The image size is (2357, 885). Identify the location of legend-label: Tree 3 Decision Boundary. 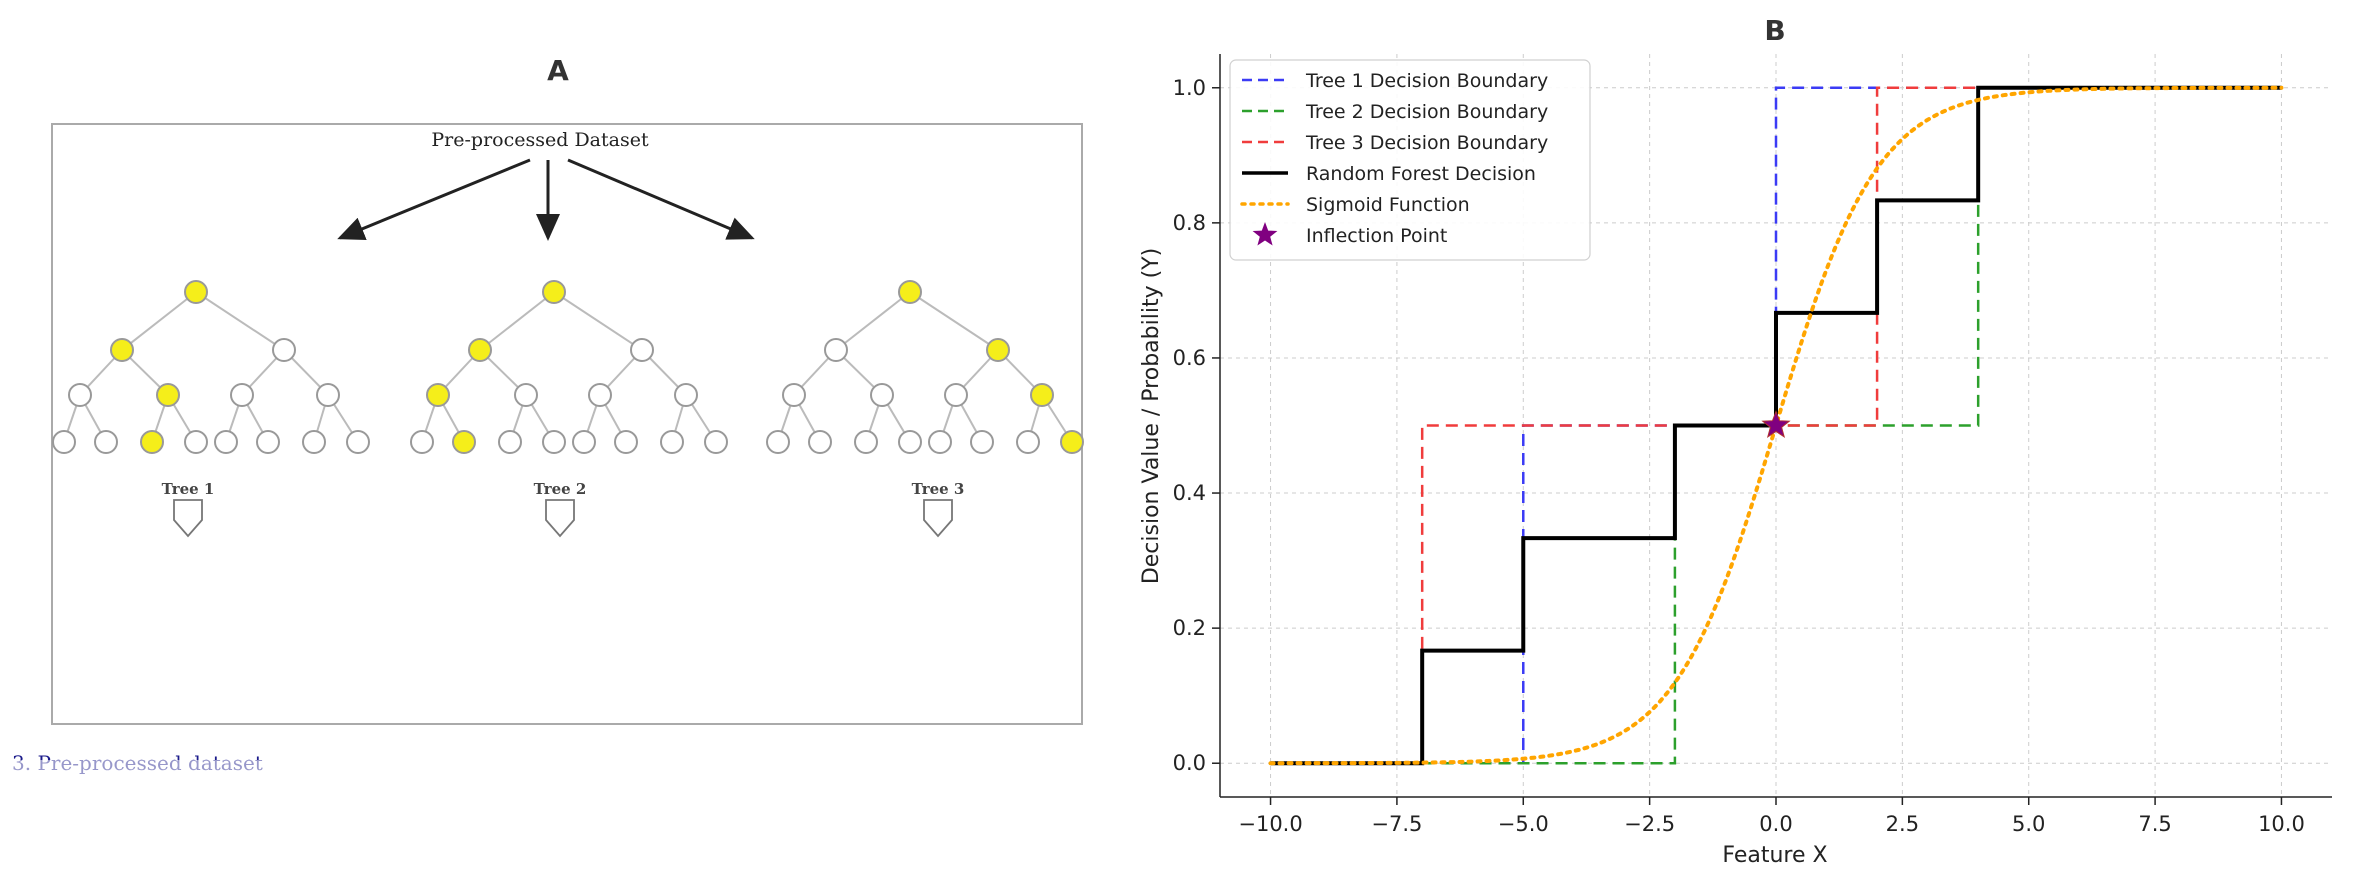
(1426, 143).